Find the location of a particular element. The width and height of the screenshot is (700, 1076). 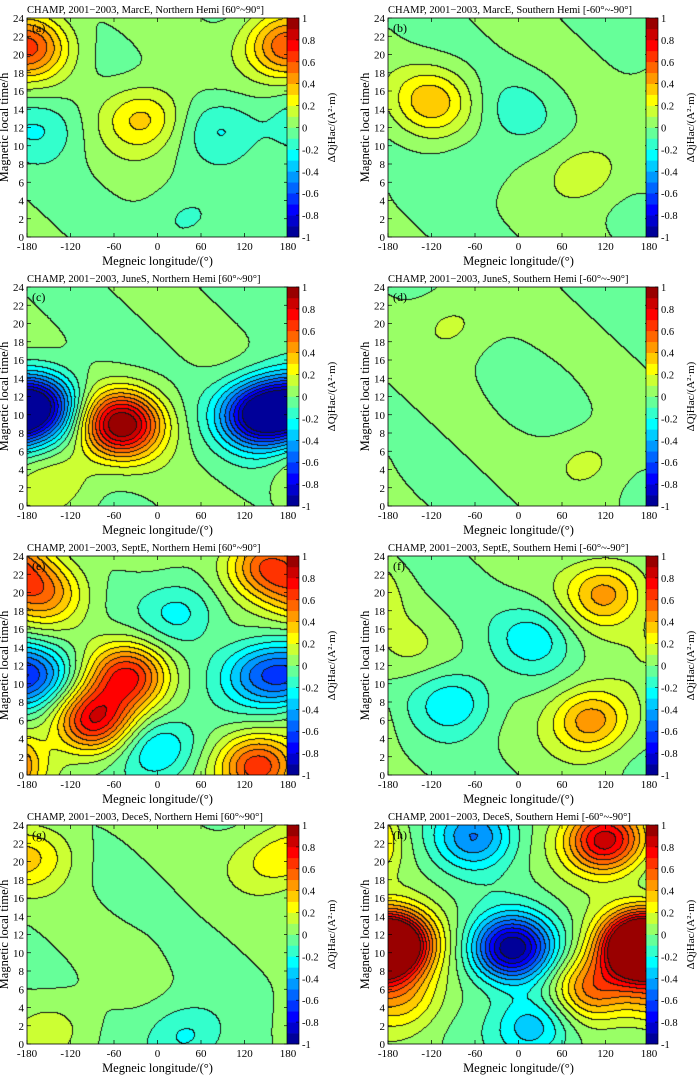

x-axis-label: Megneic longitude/(°) is located at coordinates (157, 1068).